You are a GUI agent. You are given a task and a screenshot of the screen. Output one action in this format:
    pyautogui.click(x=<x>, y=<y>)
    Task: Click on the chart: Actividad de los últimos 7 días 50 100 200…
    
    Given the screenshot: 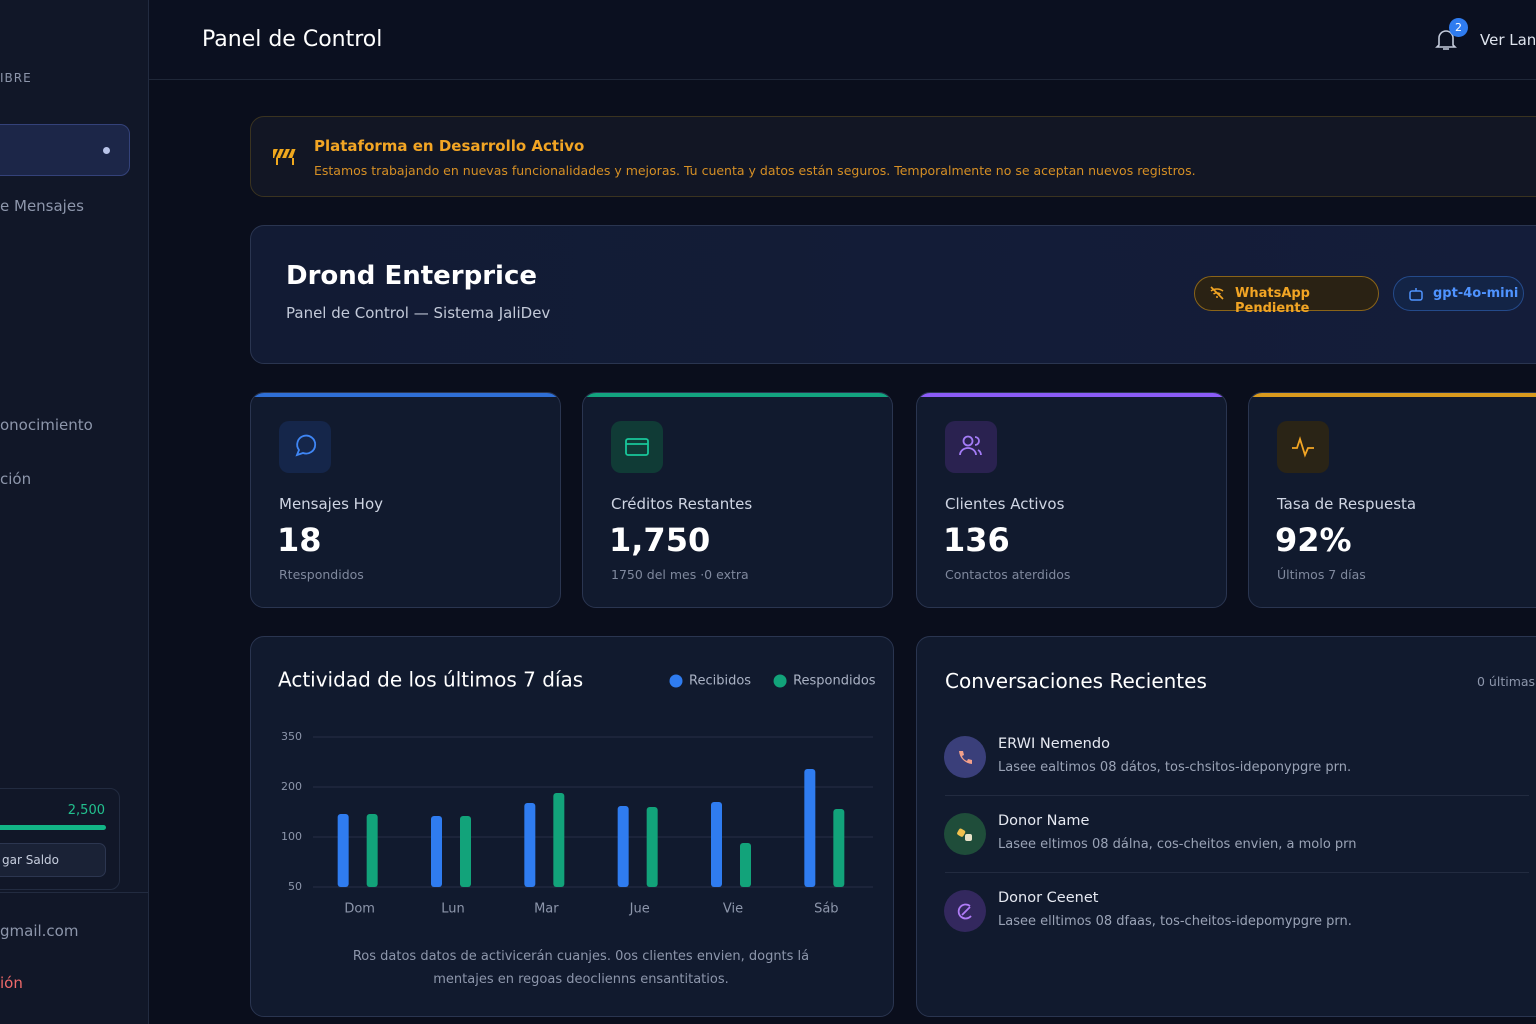 What is the action you would take?
    pyautogui.click(x=577, y=792)
    